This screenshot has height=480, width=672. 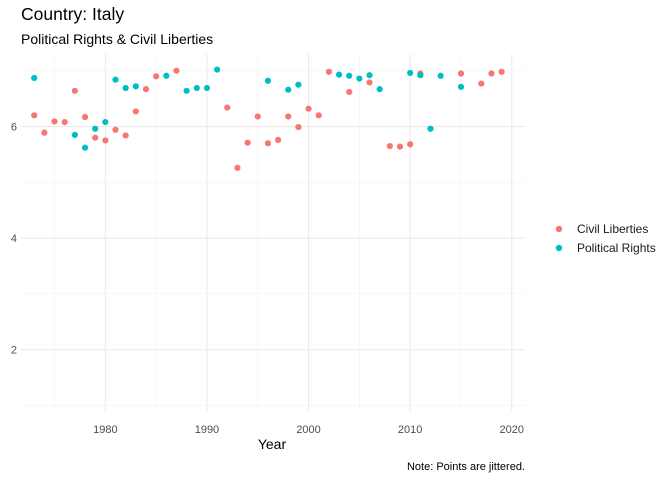 What do you see at coordinates (559, 248) in the screenshot?
I see `legend-key-political-rights` at bounding box center [559, 248].